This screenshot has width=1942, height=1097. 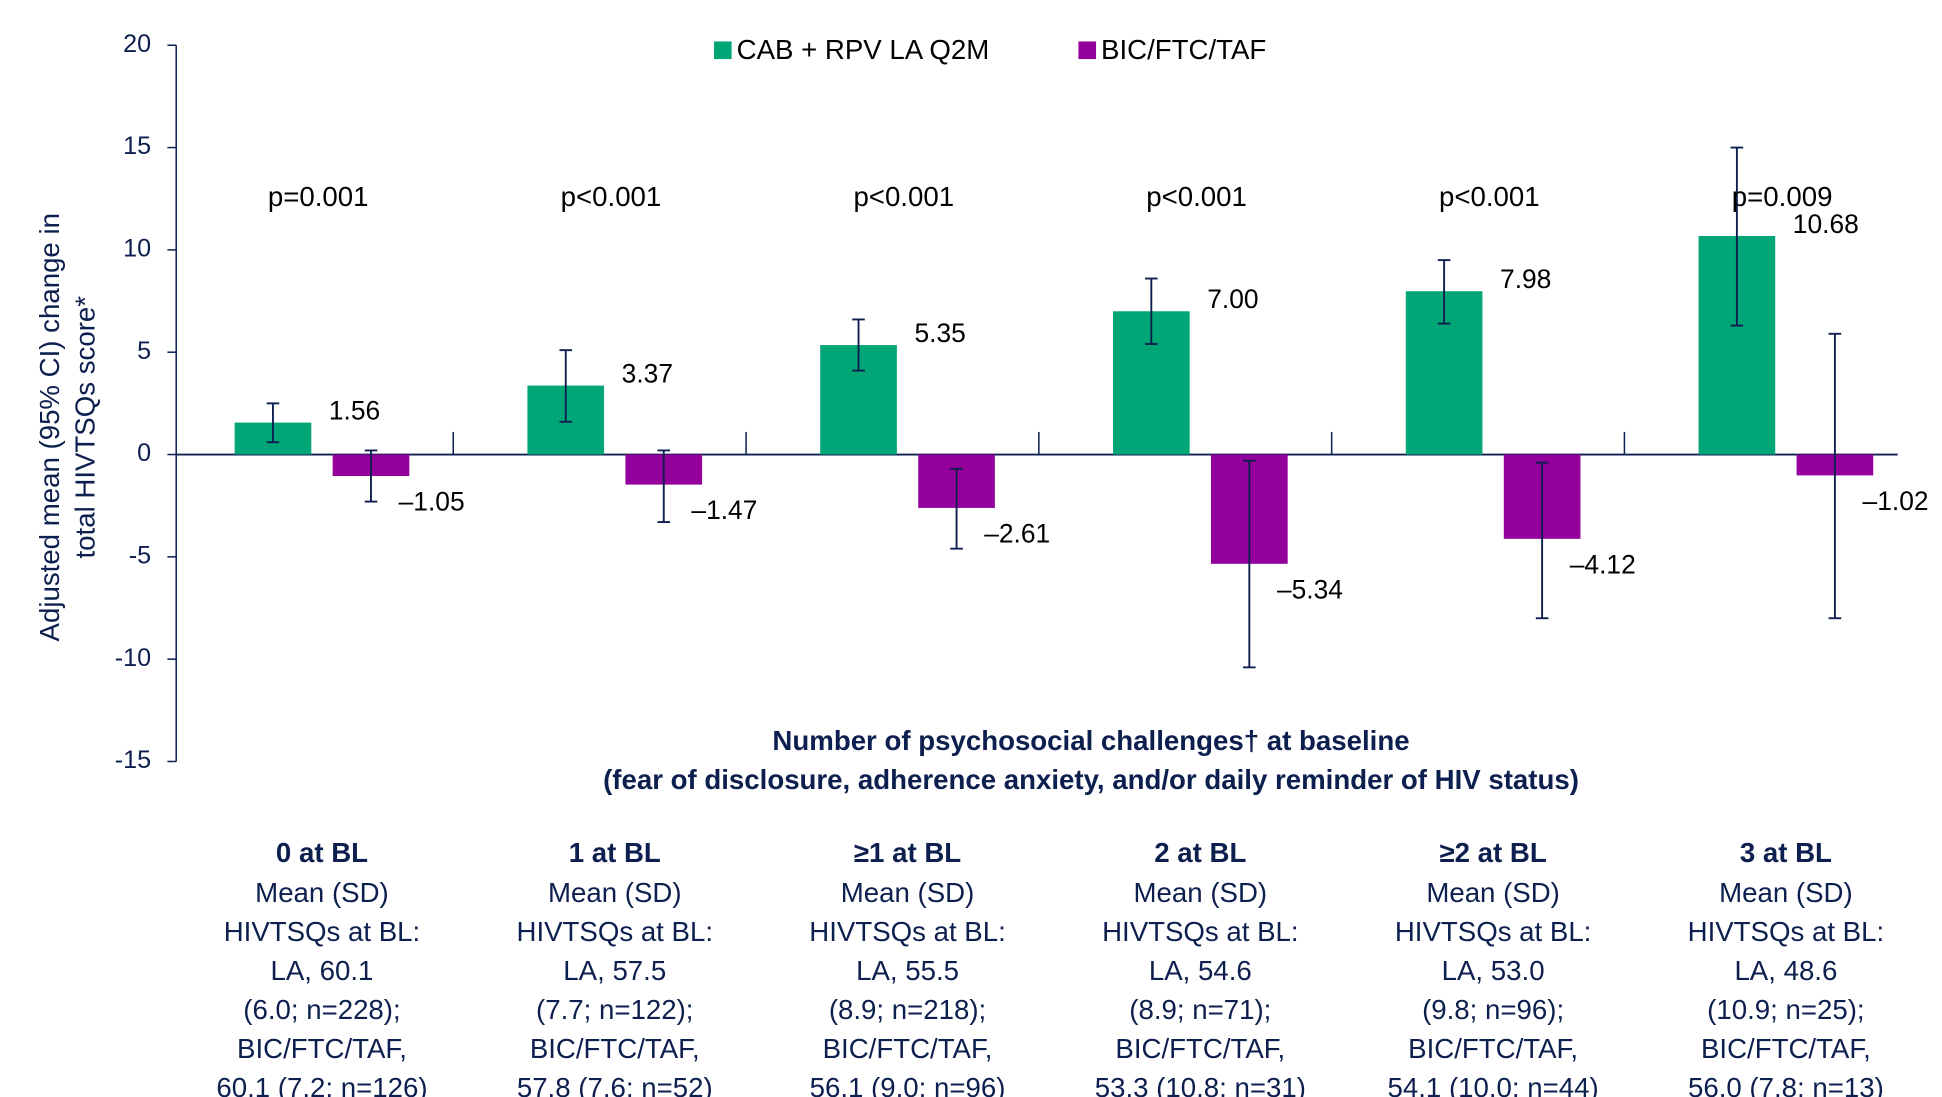 What do you see at coordinates (1493, 970) in the screenshot?
I see `group-note: LA, 53.0` at bounding box center [1493, 970].